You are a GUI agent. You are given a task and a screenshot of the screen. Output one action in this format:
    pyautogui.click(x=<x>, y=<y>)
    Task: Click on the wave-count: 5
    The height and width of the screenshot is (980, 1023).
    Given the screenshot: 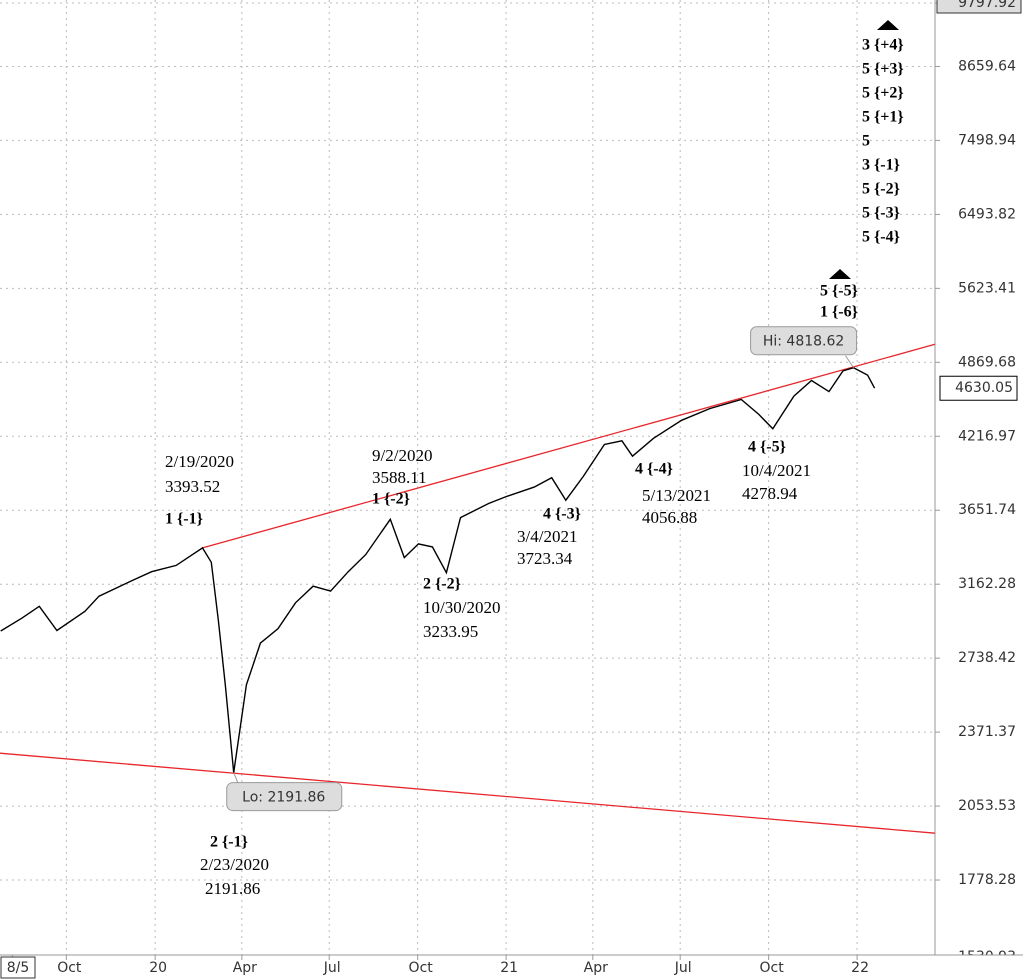 What is the action you would take?
    pyautogui.click(x=866, y=141)
    